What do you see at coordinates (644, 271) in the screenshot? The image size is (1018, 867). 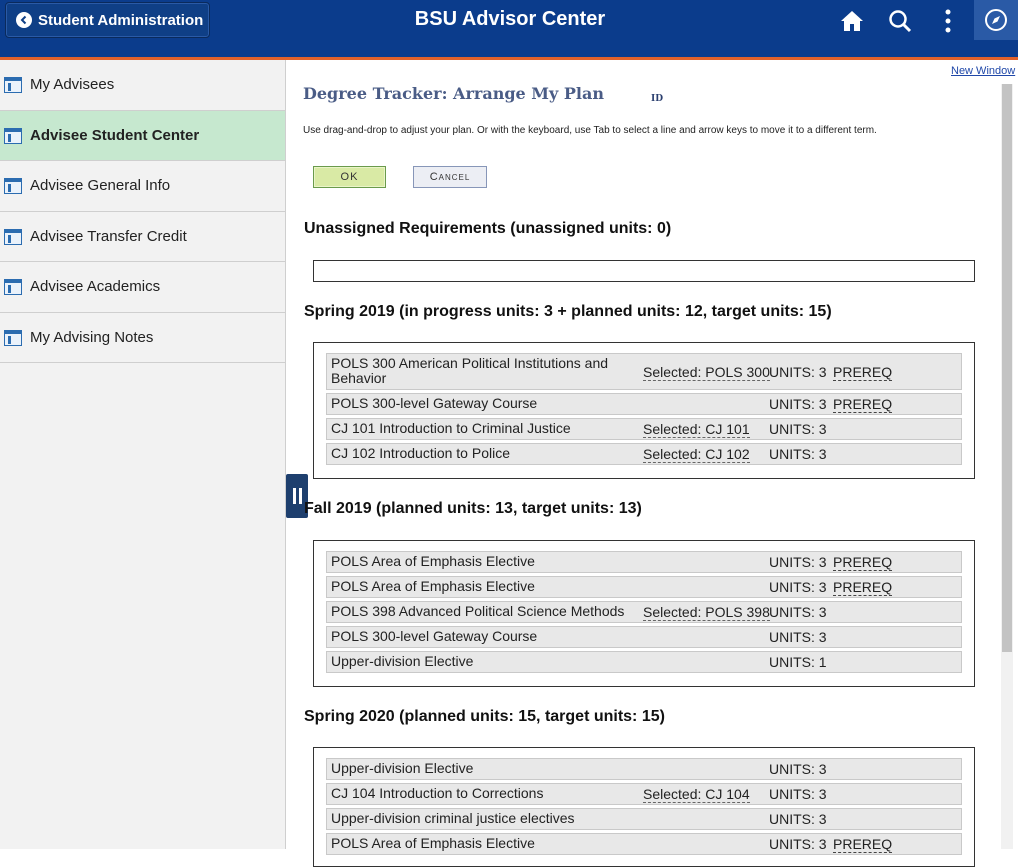 I see `unassigned-drop-zone` at bounding box center [644, 271].